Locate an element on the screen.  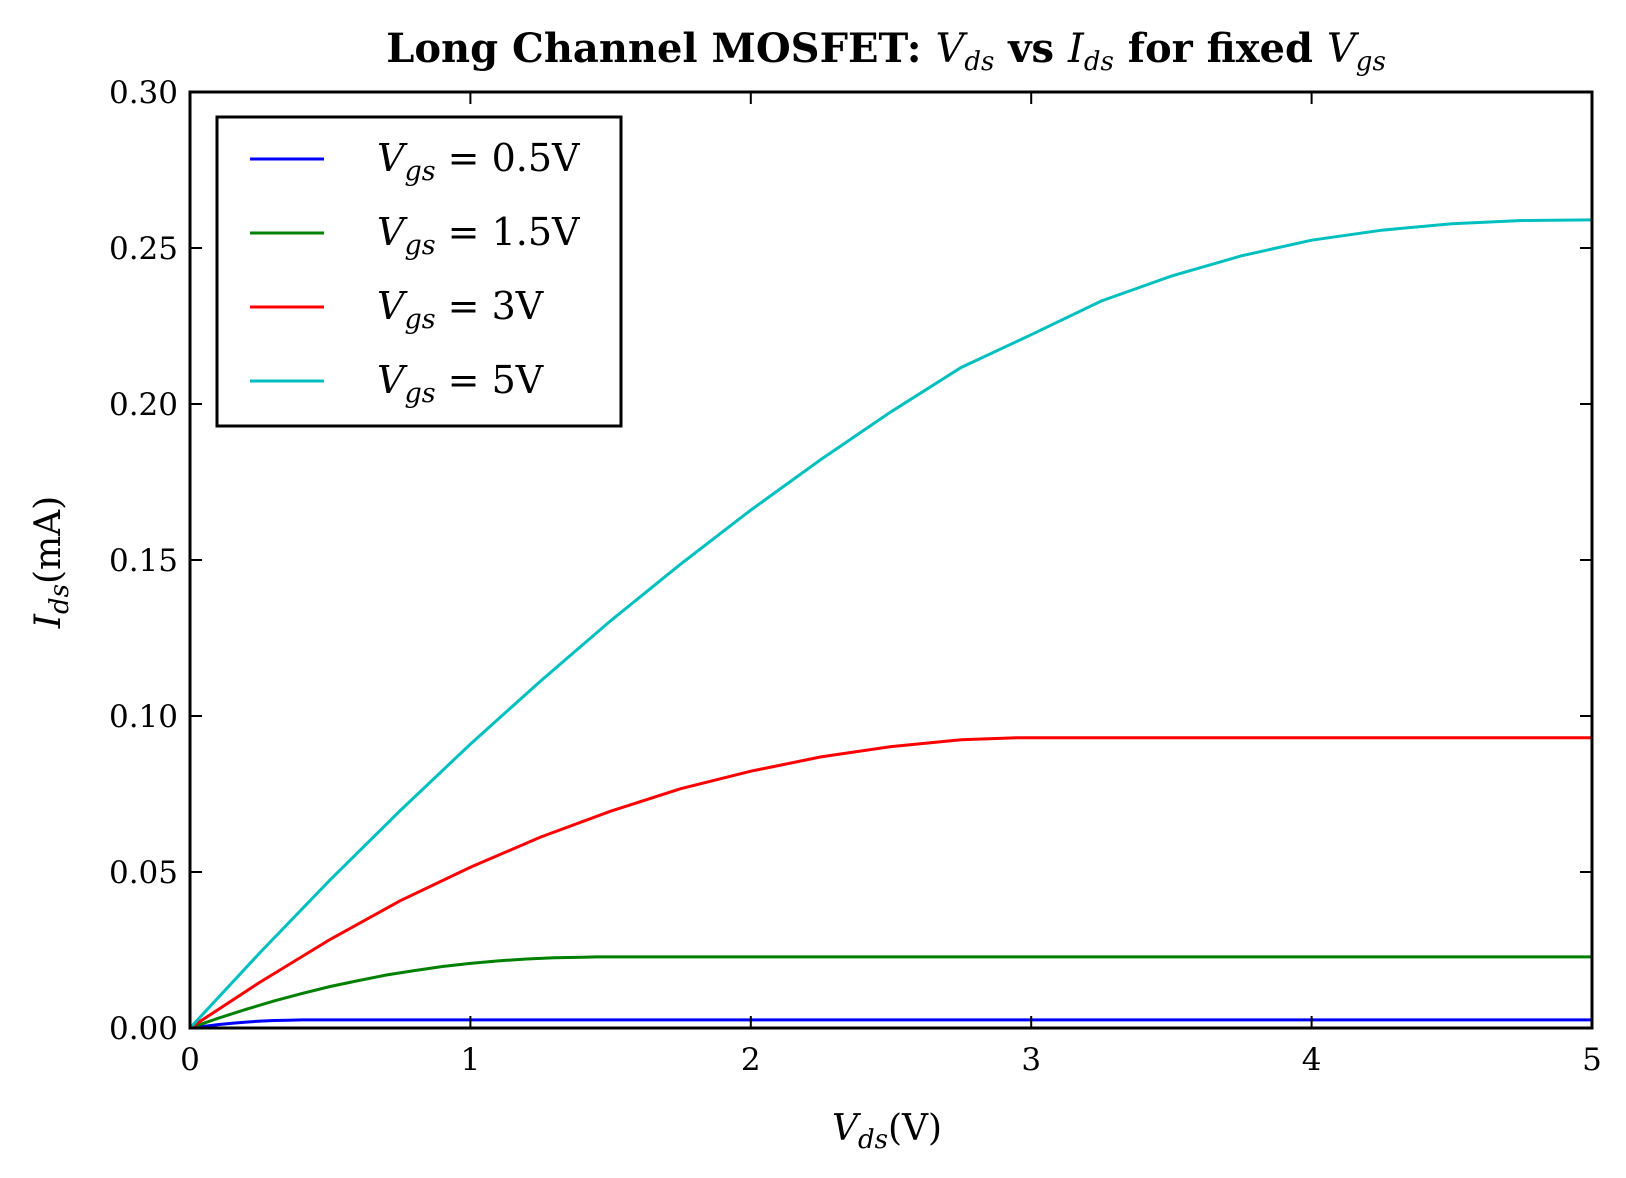
y-tick-label-2: 0.10 is located at coordinates (143, 717).